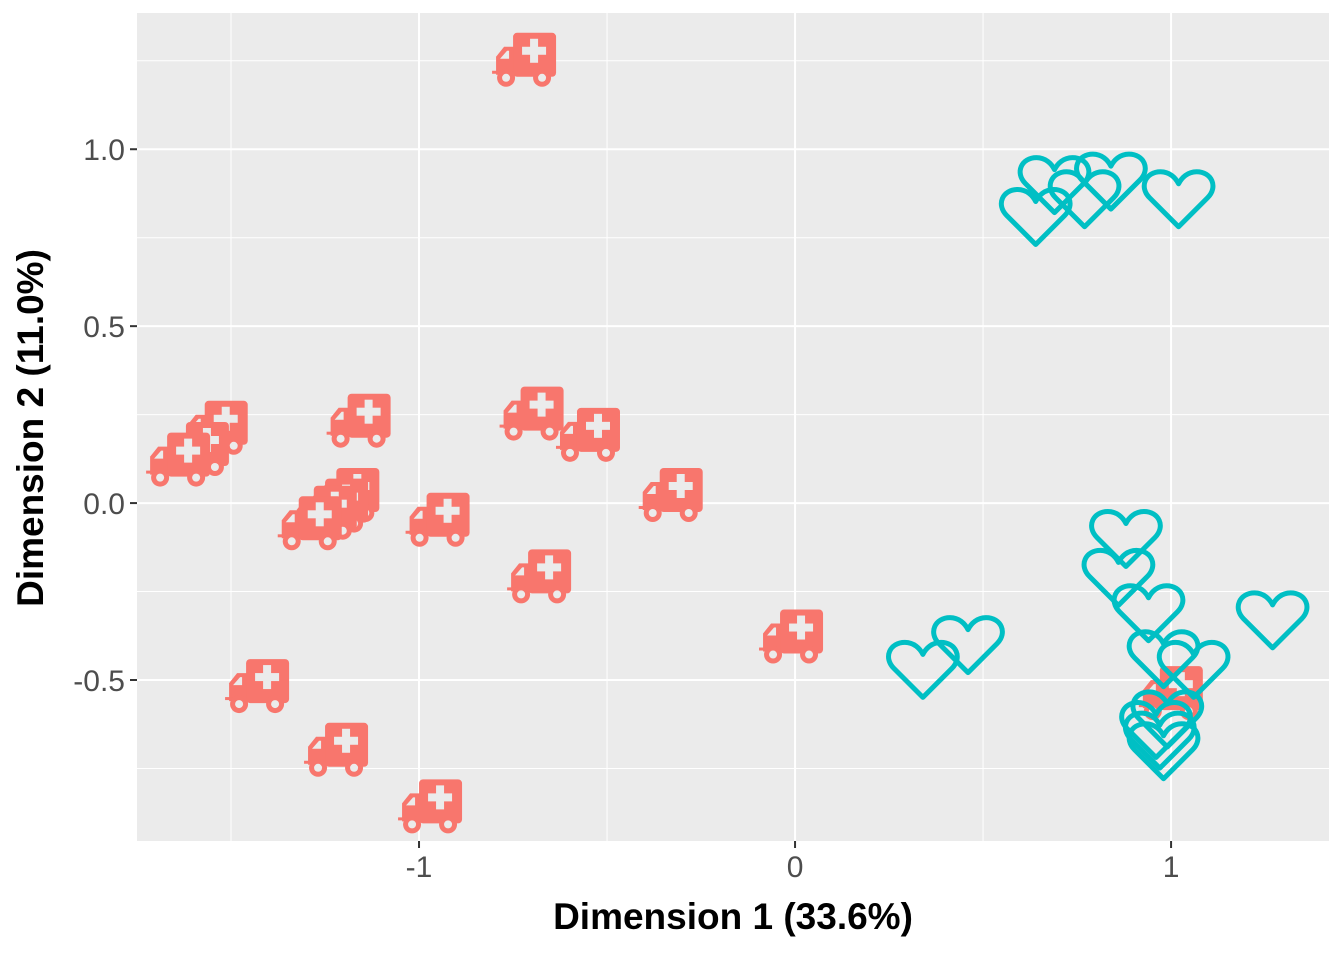 The width and height of the screenshot is (1344, 960). I want to click on x-tick-label: -1, so click(419, 867).